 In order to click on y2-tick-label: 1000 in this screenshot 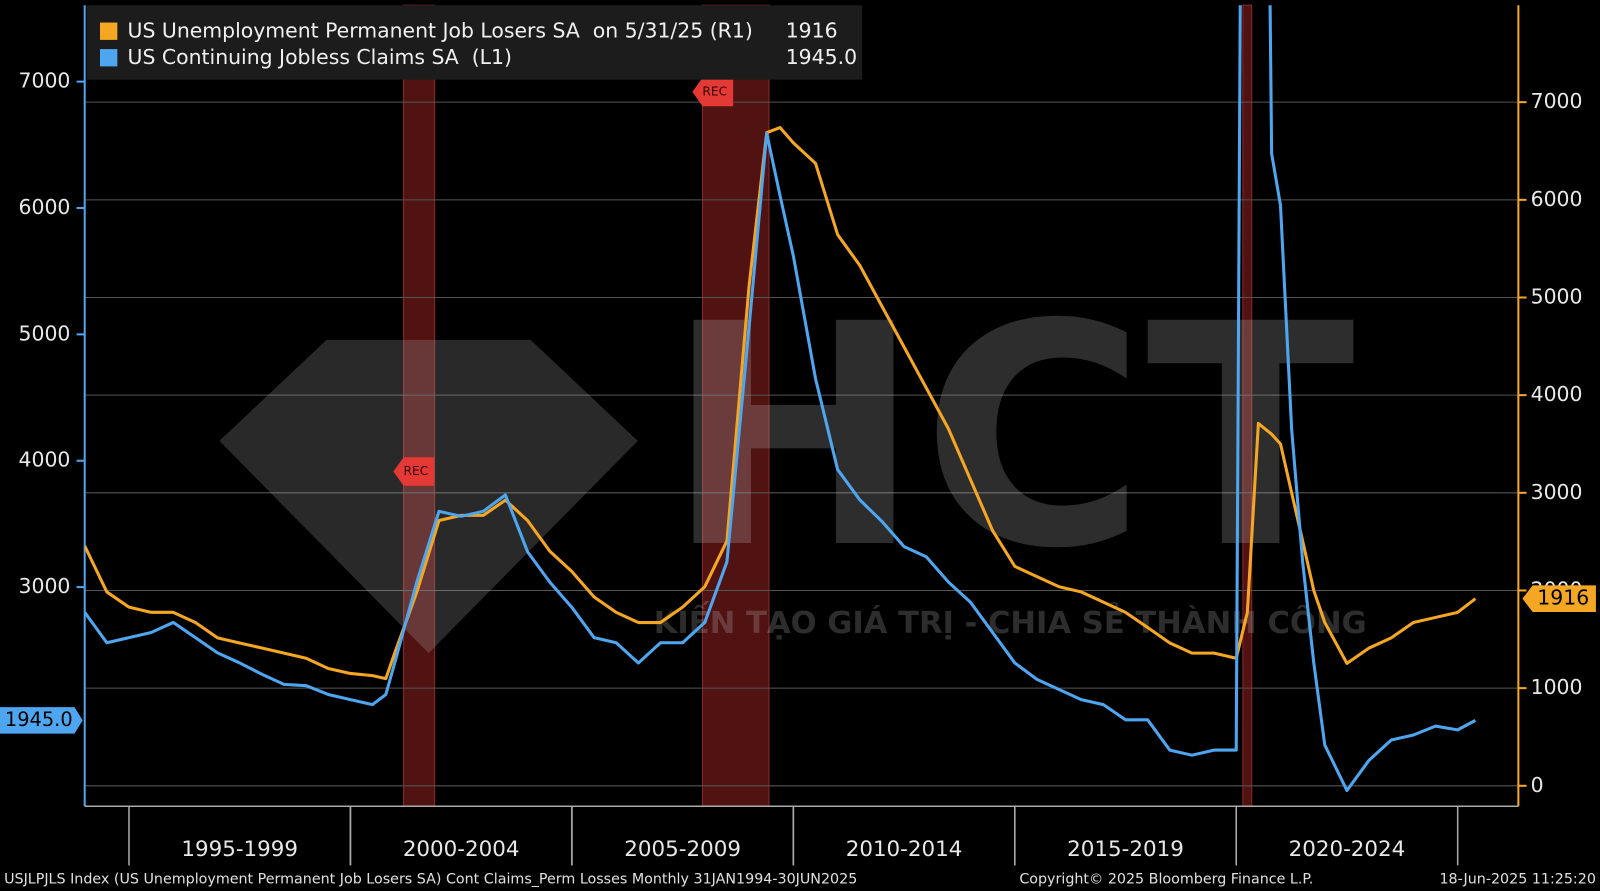, I will do `click(1557, 687)`.